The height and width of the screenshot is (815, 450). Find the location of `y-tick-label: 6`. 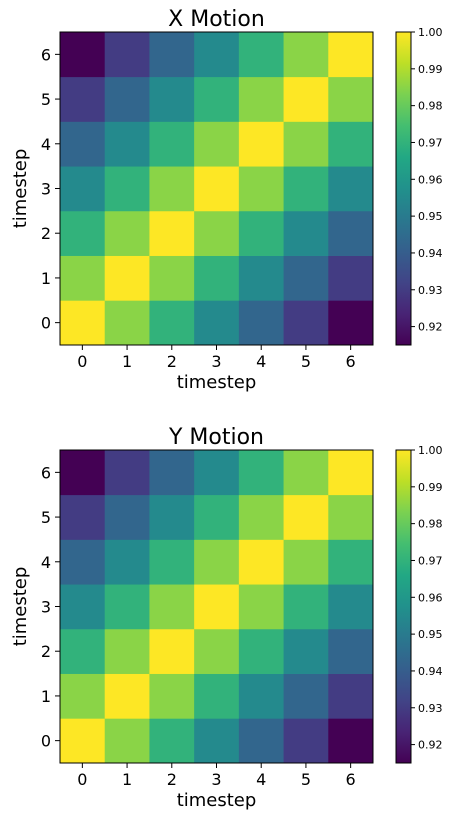

y-tick-label: 6 is located at coordinates (46, 472).